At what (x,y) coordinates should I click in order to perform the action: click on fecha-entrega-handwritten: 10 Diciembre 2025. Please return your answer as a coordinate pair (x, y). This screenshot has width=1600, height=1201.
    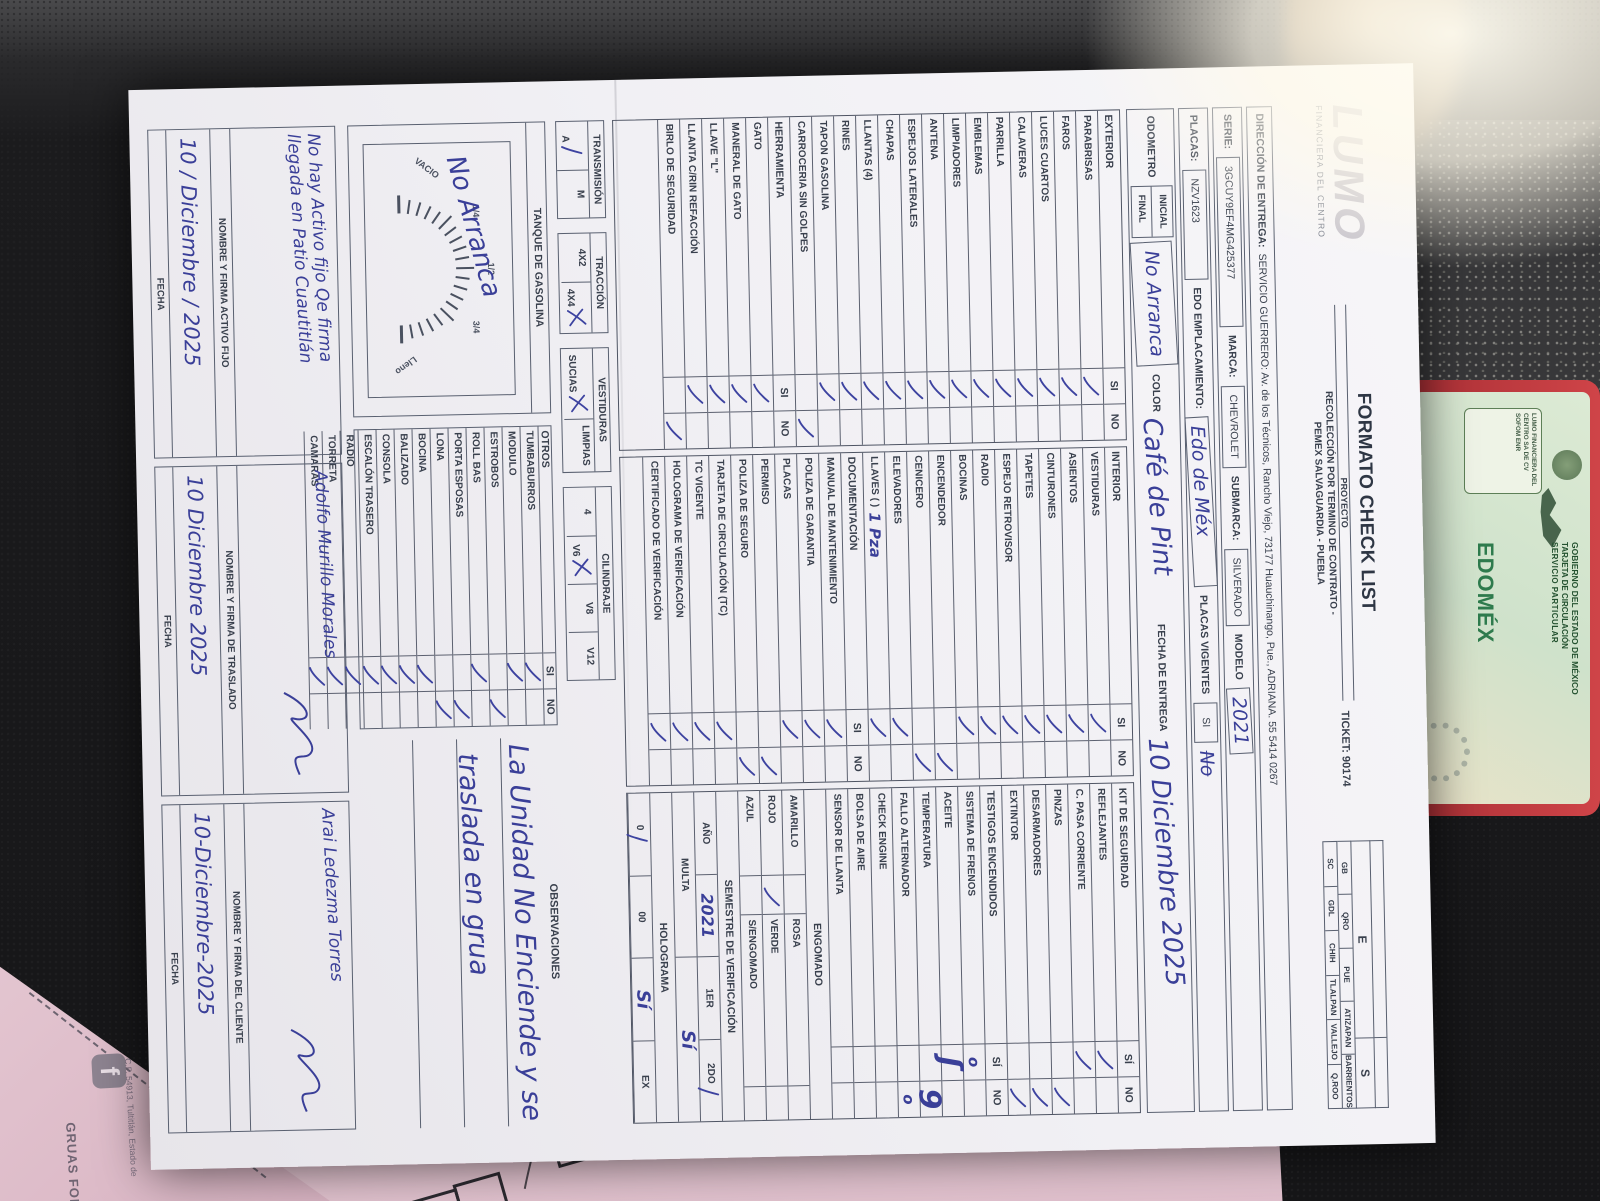
    Looking at the image, I should click on (1165, 862).